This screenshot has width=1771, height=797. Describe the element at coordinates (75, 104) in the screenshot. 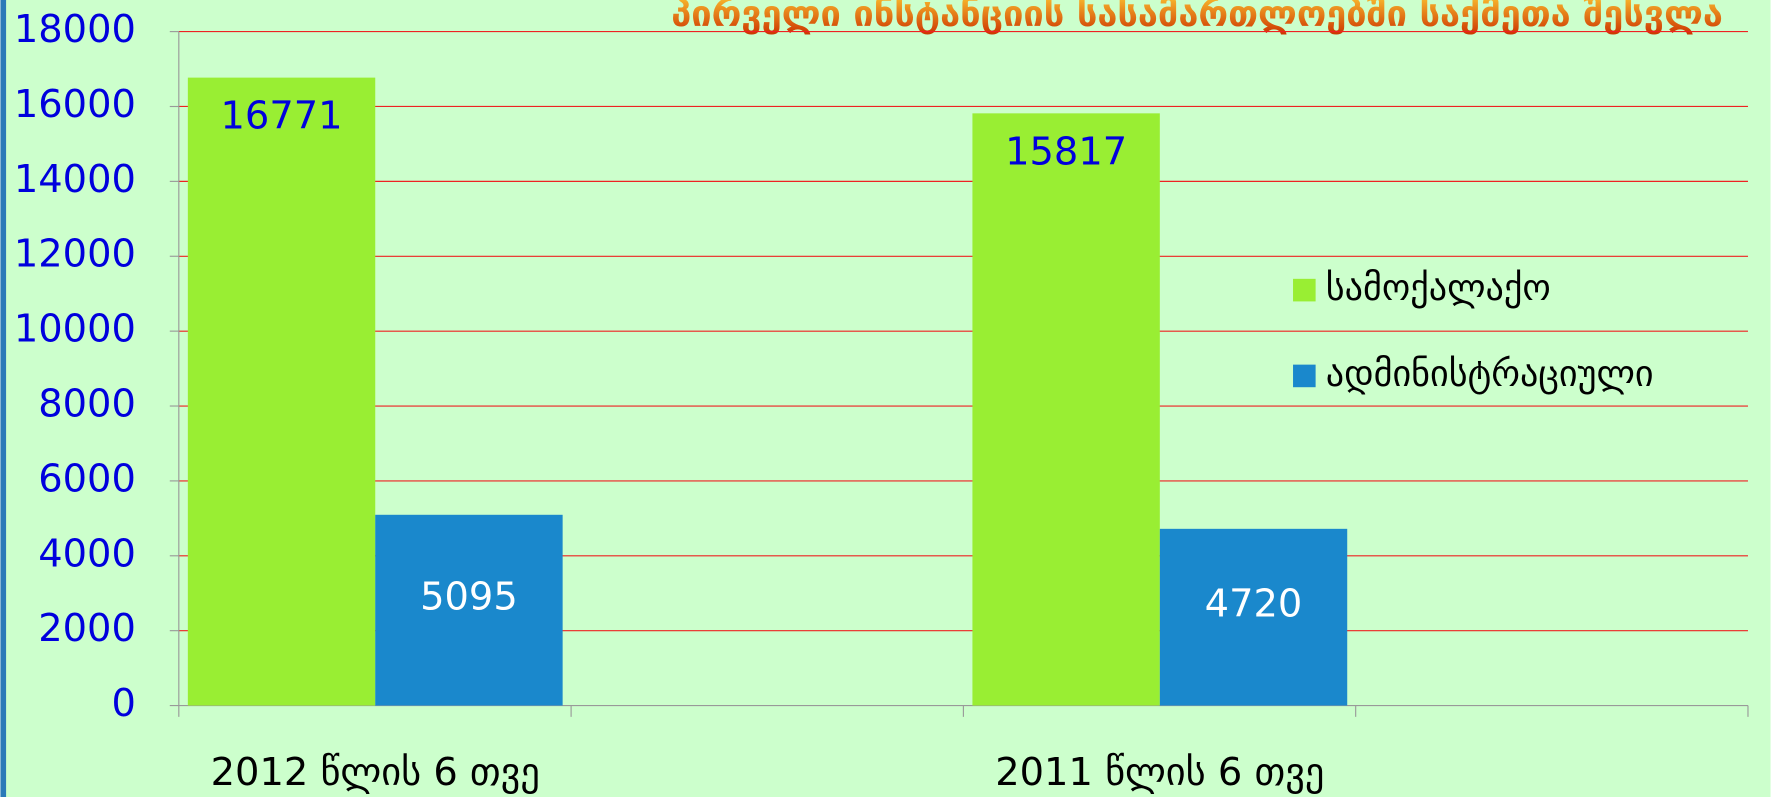

I see `y-tick-label: 16000` at that location.